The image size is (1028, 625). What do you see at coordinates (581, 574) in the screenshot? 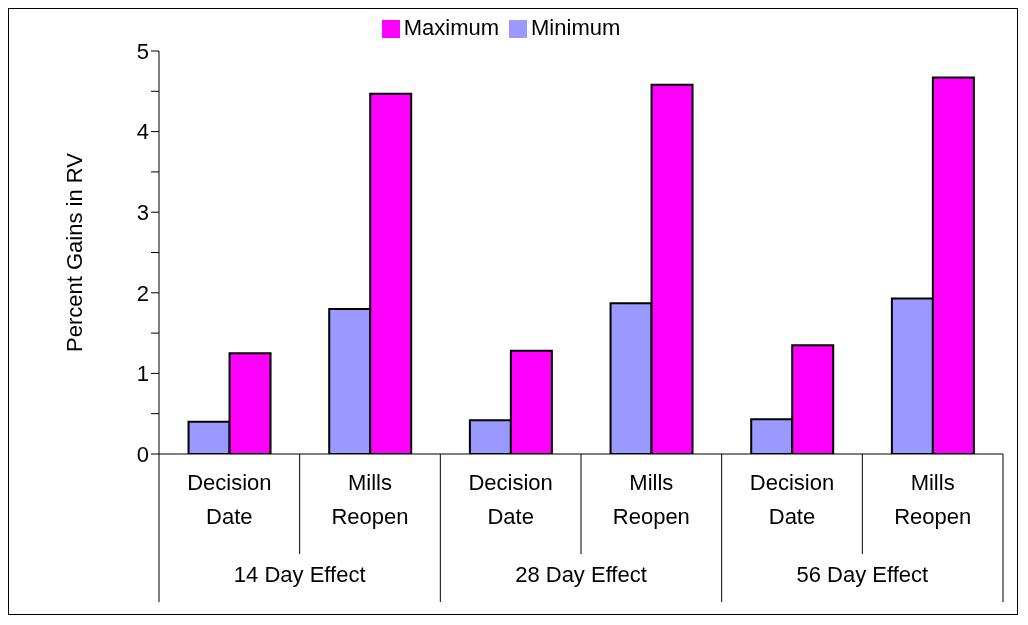
I see `text: 28 Day Effect` at bounding box center [581, 574].